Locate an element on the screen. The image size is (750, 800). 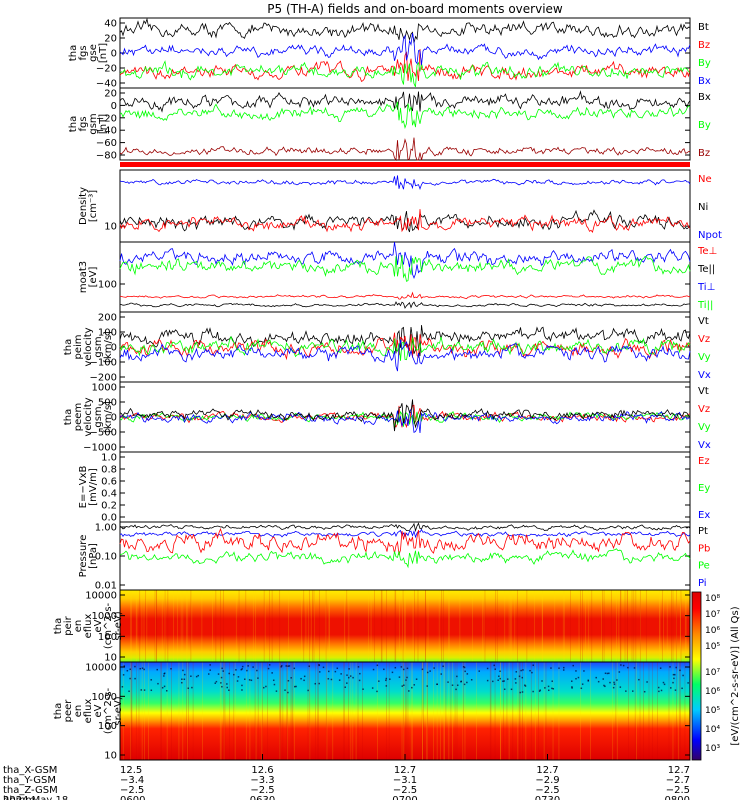
y-axis-label-line: peem is located at coordinates (78, 417).